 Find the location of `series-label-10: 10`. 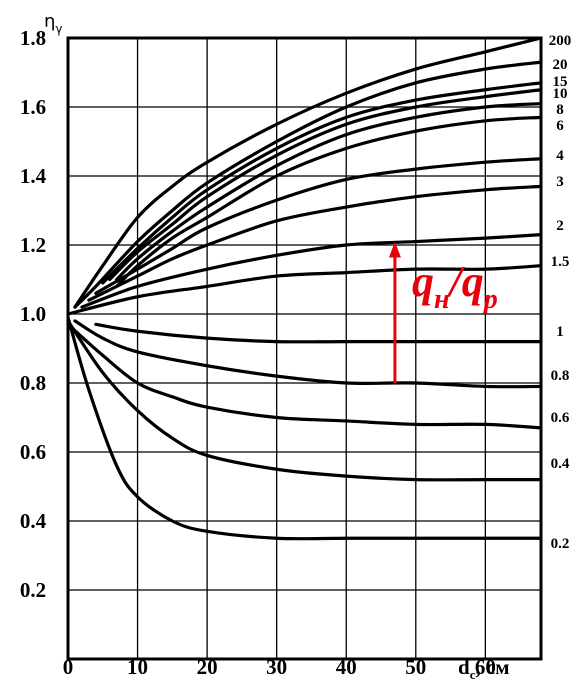

series-label-10: 10 is located at coordinates (560, 94).